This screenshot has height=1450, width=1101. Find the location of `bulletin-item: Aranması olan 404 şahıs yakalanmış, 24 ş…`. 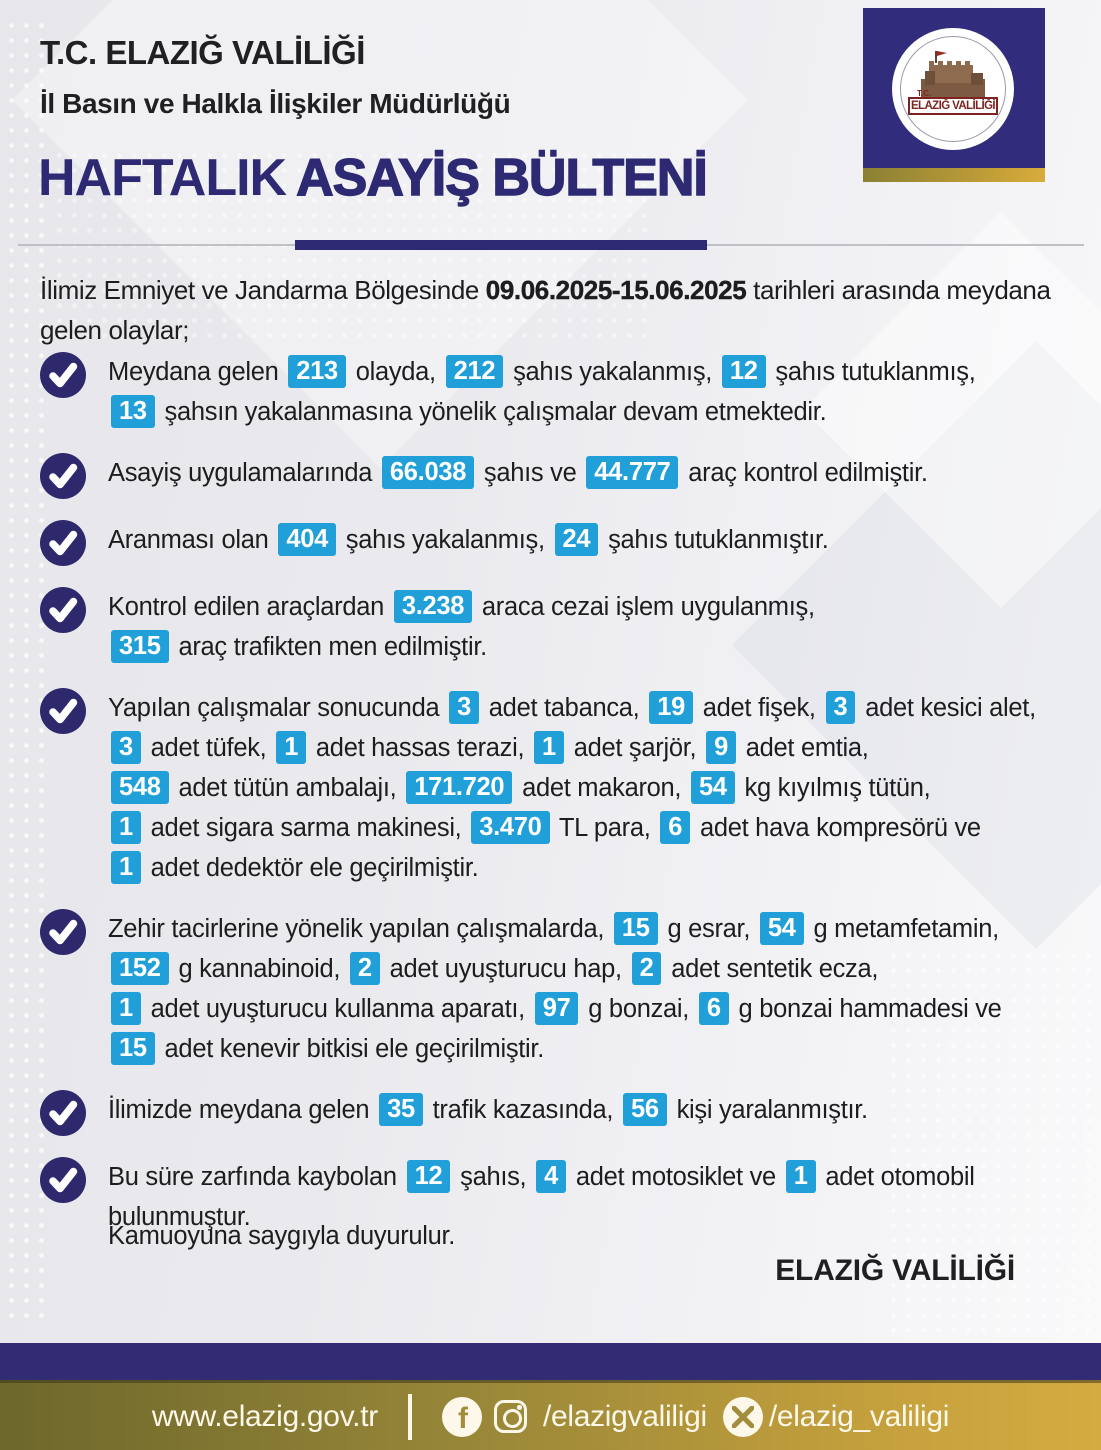

bulletin-item: Aranması olan 404 şahıs yakalanmış, 24 ş… is located at coordinates (550, 543).